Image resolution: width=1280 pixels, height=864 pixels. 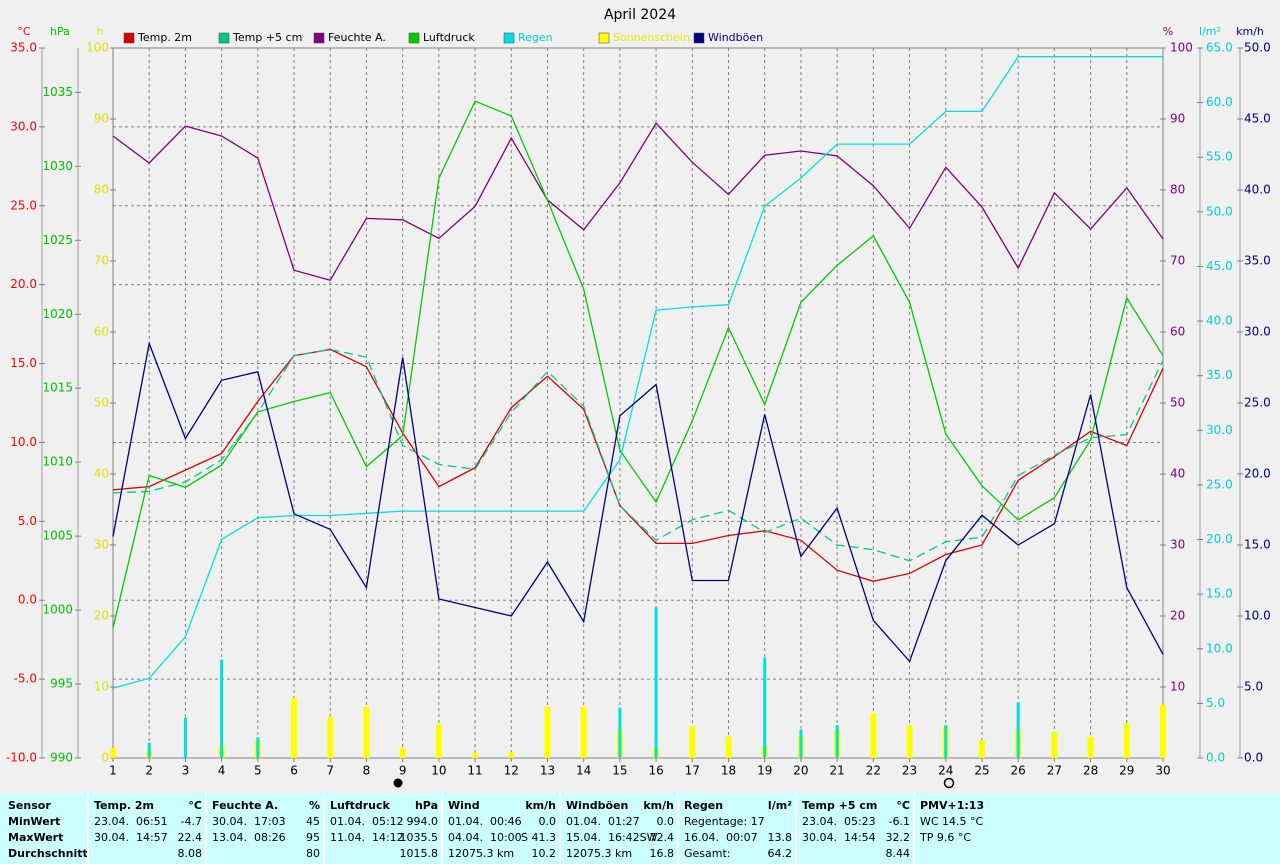 What do you see at coordinates (403, 771) in the screenshot?
I see `x-tick-label: 9` at bounding box center [403, 771].